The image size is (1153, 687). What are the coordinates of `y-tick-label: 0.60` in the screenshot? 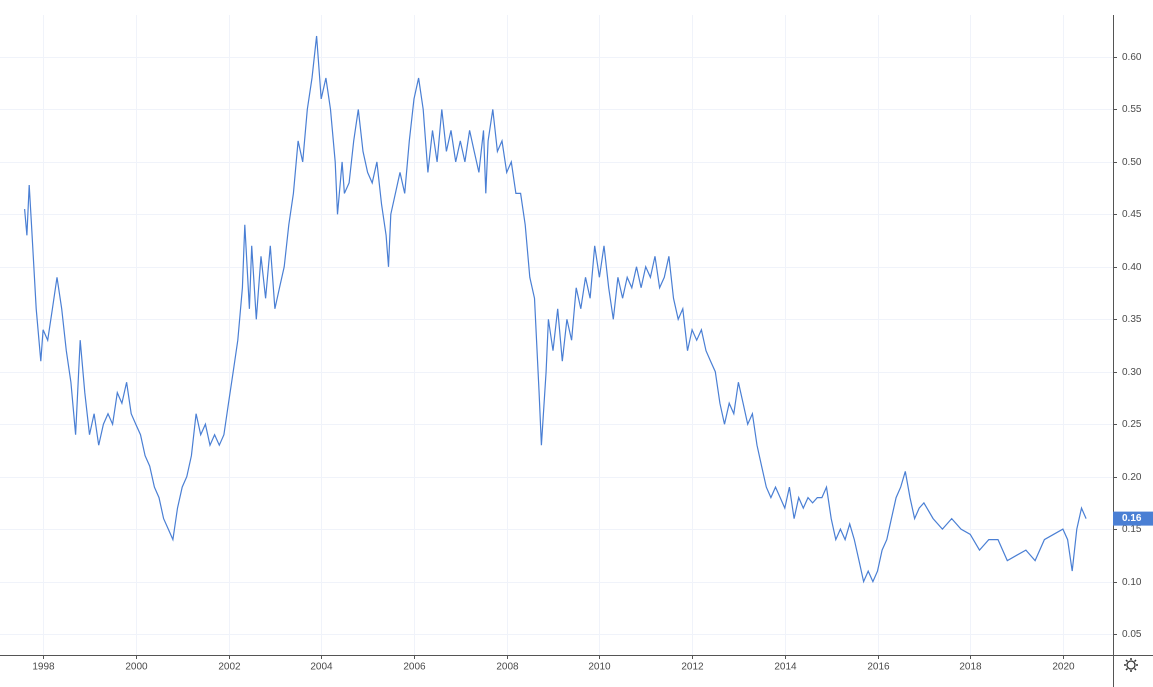 It's located at (1132, 57).